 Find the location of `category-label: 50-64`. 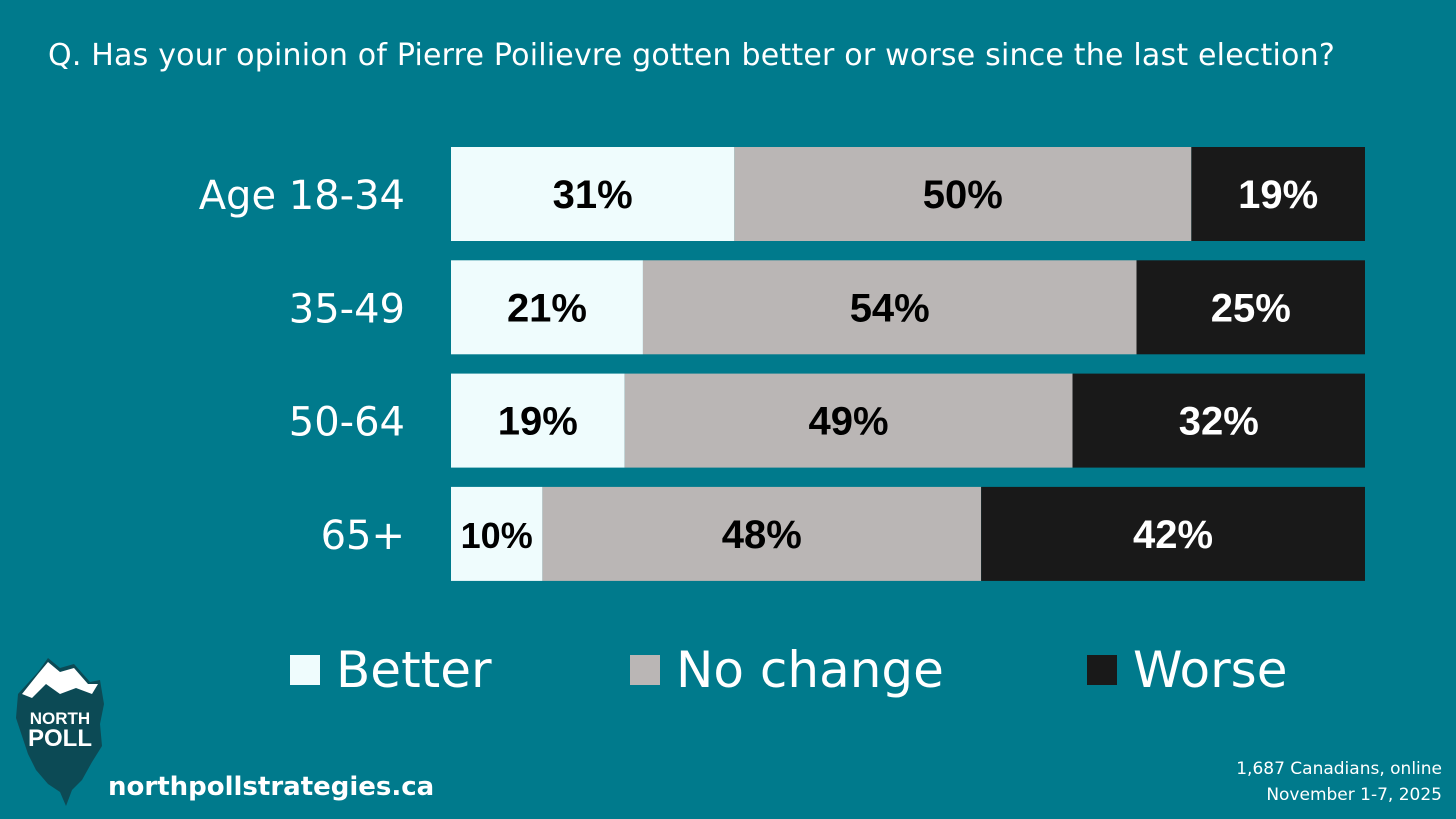

category-label: 50-64 is located at coordinates (347, 423).